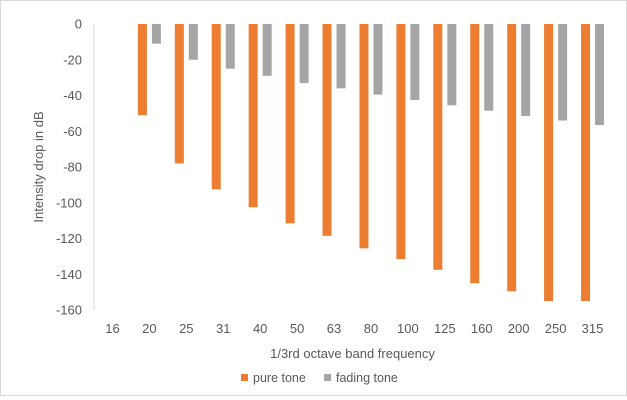  Describe the element at coordinates (556, 328) in the screenshot. I see `x-tick-label: 250` at that location.